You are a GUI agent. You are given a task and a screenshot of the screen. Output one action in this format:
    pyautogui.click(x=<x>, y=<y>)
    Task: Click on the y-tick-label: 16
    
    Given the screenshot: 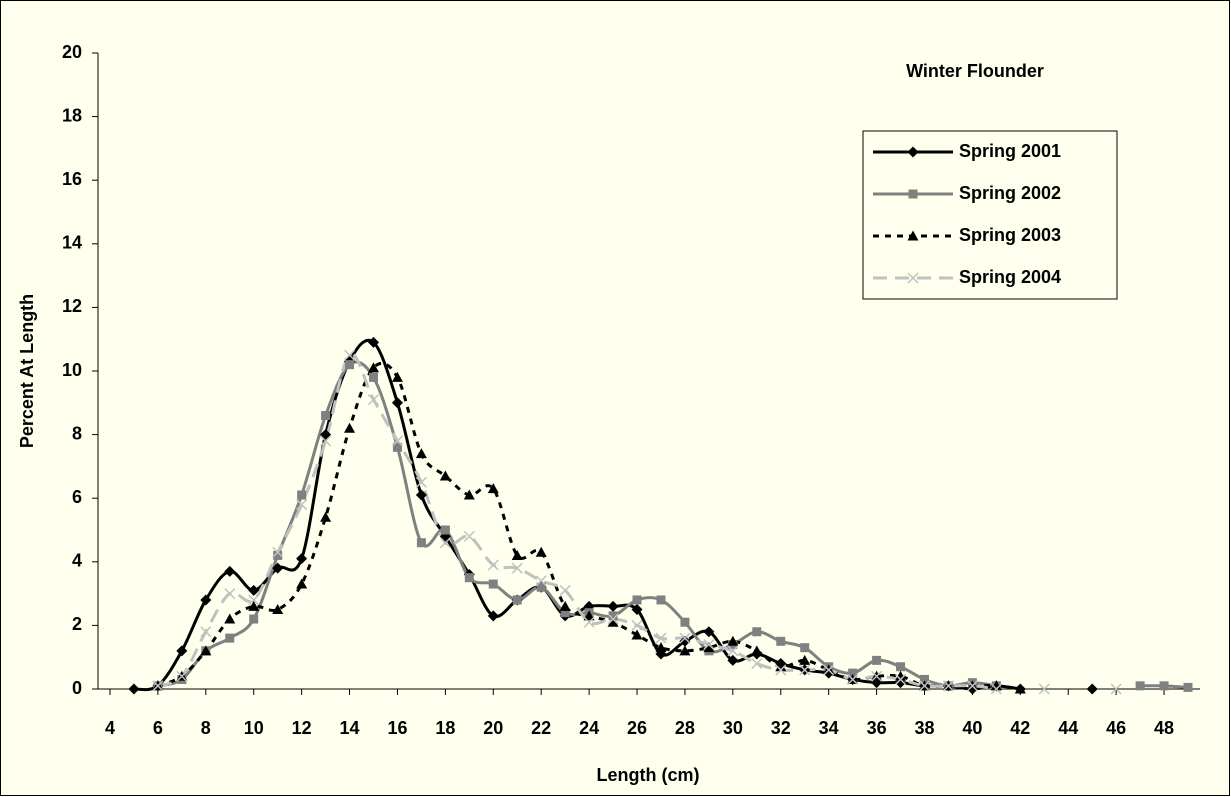 What is the action you would take?
    pyautogui.click(x=72, y=179)
    